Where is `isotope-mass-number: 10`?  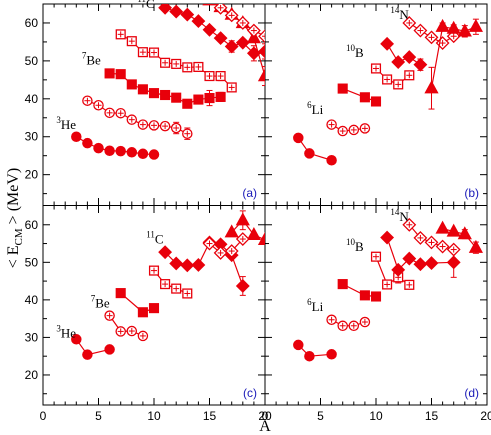 isotope-mass-number: 10 is located at coordinates (351, 242).